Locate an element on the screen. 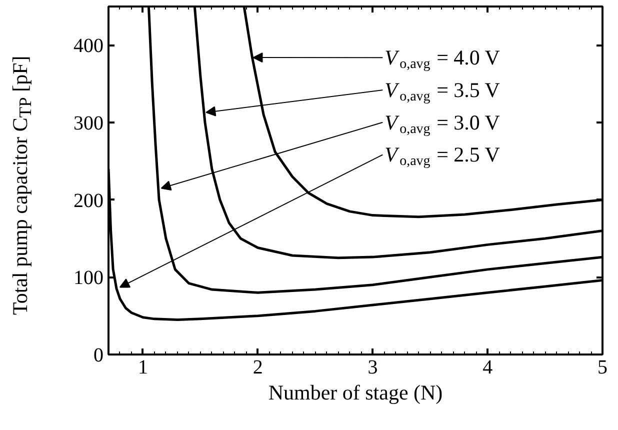  x-tick-label: 3 is located at coordinates (373, 367).